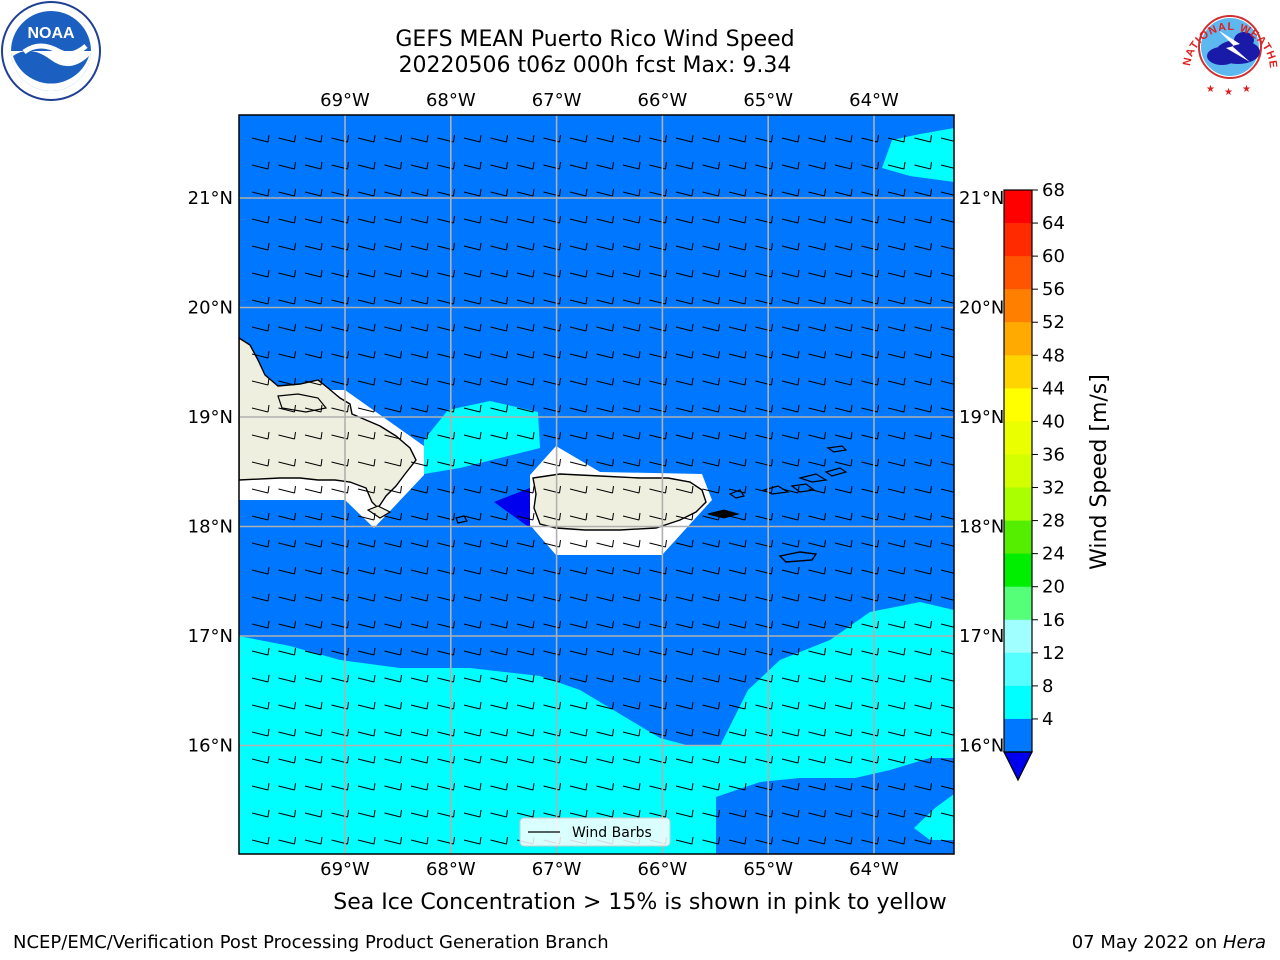 The width and height of the screenshot is (1280, 960). I want to click on colorbar-frame, so click(1018, 471).